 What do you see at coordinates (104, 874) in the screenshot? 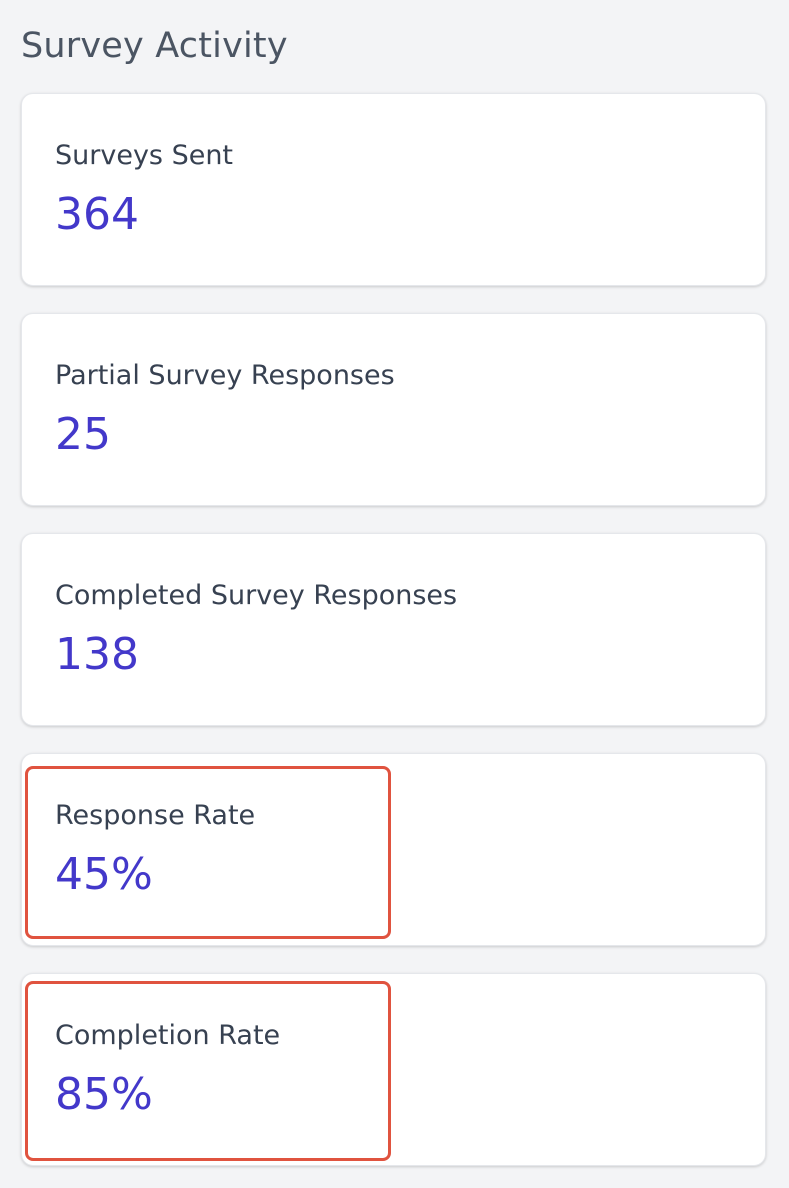
I see `card-value: 45%` at bounding box center [104, 874].